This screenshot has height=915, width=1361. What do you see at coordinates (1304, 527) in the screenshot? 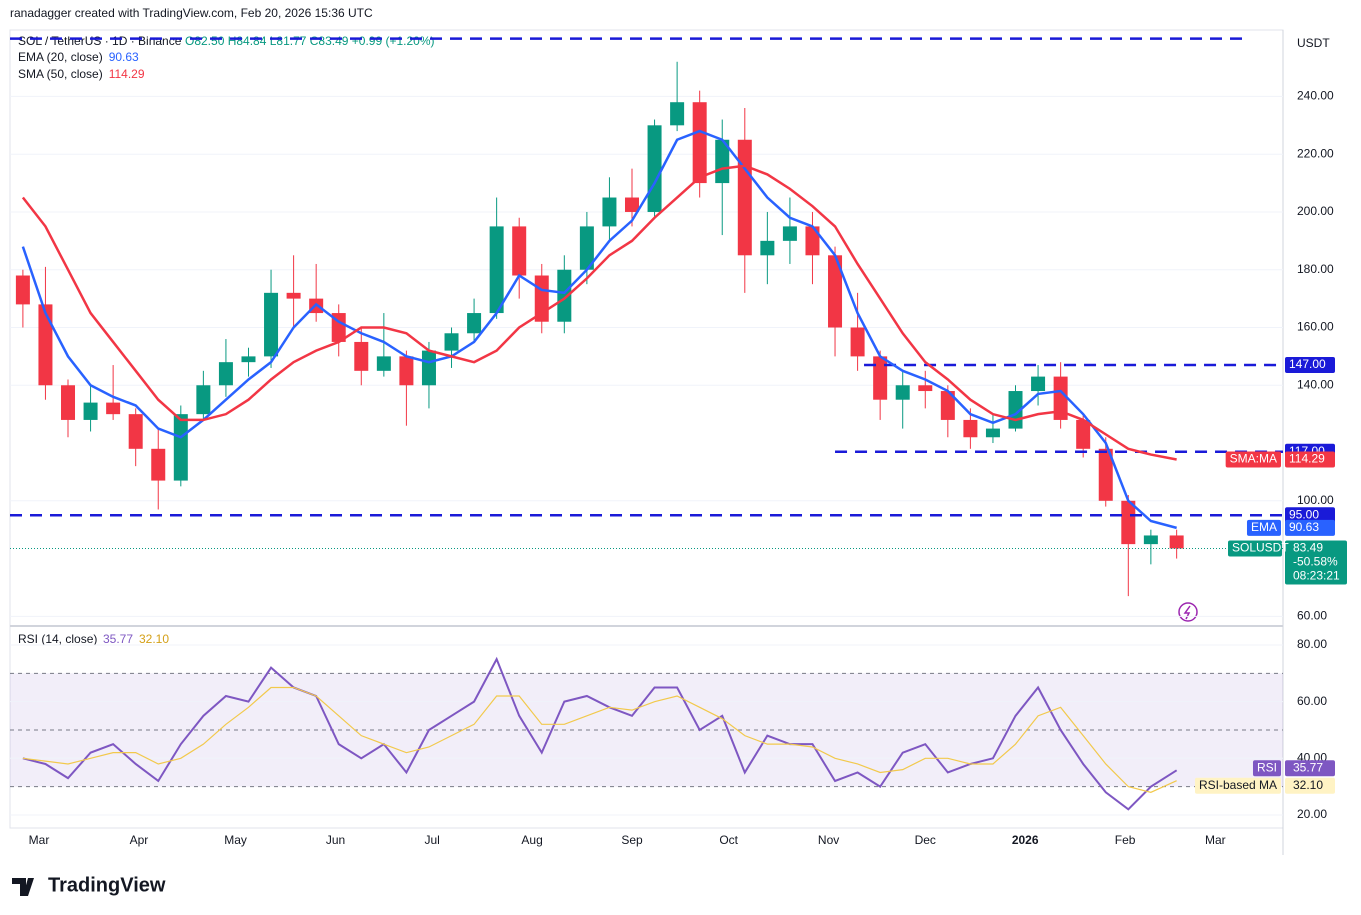
I see `axis-value-tag: 90.63` at bounding box center [1304, 527].